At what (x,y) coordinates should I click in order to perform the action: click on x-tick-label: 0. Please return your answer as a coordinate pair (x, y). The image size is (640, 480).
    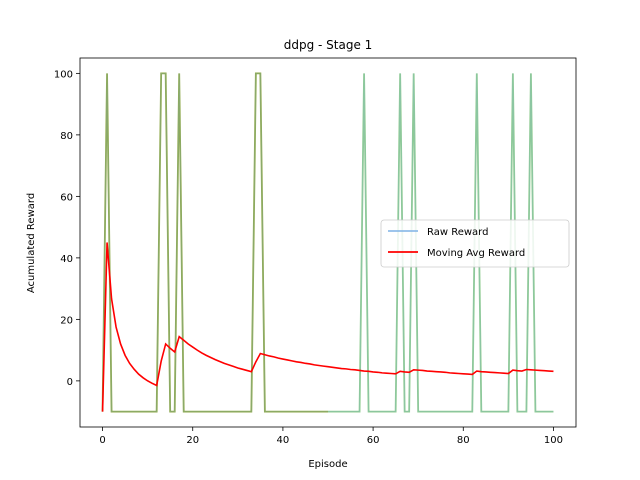
    Looking at the image, I should click on (102, 440).